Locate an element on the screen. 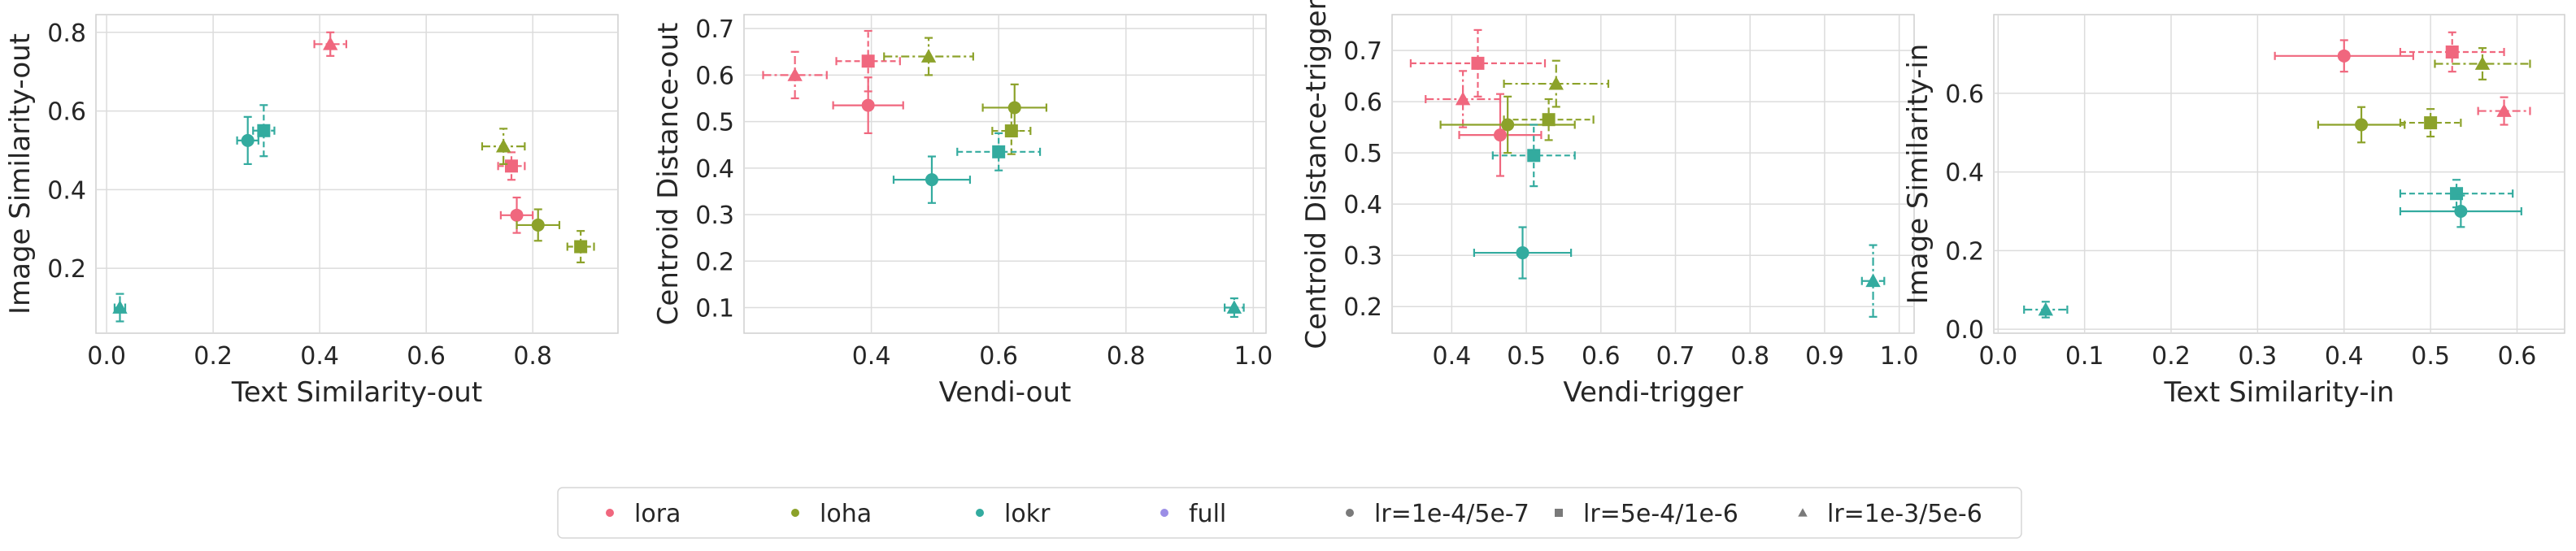  x-tick-label: 0.1 is located at coordinates (2084, 356).